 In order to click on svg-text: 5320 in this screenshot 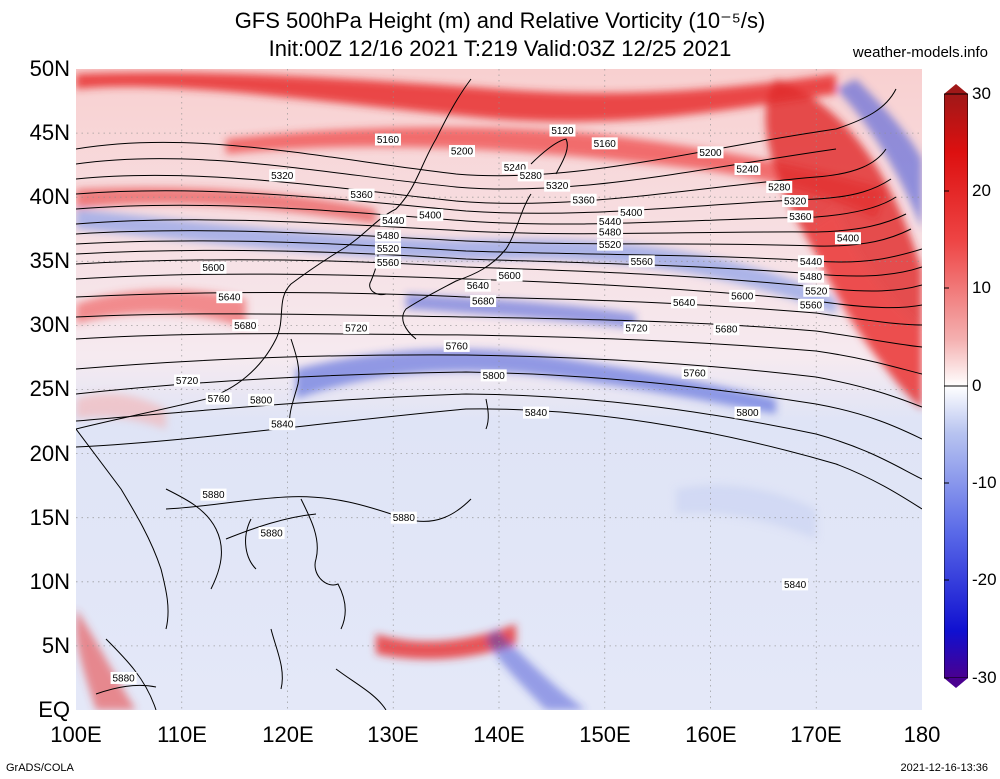, I will do `click(795, 202)`.